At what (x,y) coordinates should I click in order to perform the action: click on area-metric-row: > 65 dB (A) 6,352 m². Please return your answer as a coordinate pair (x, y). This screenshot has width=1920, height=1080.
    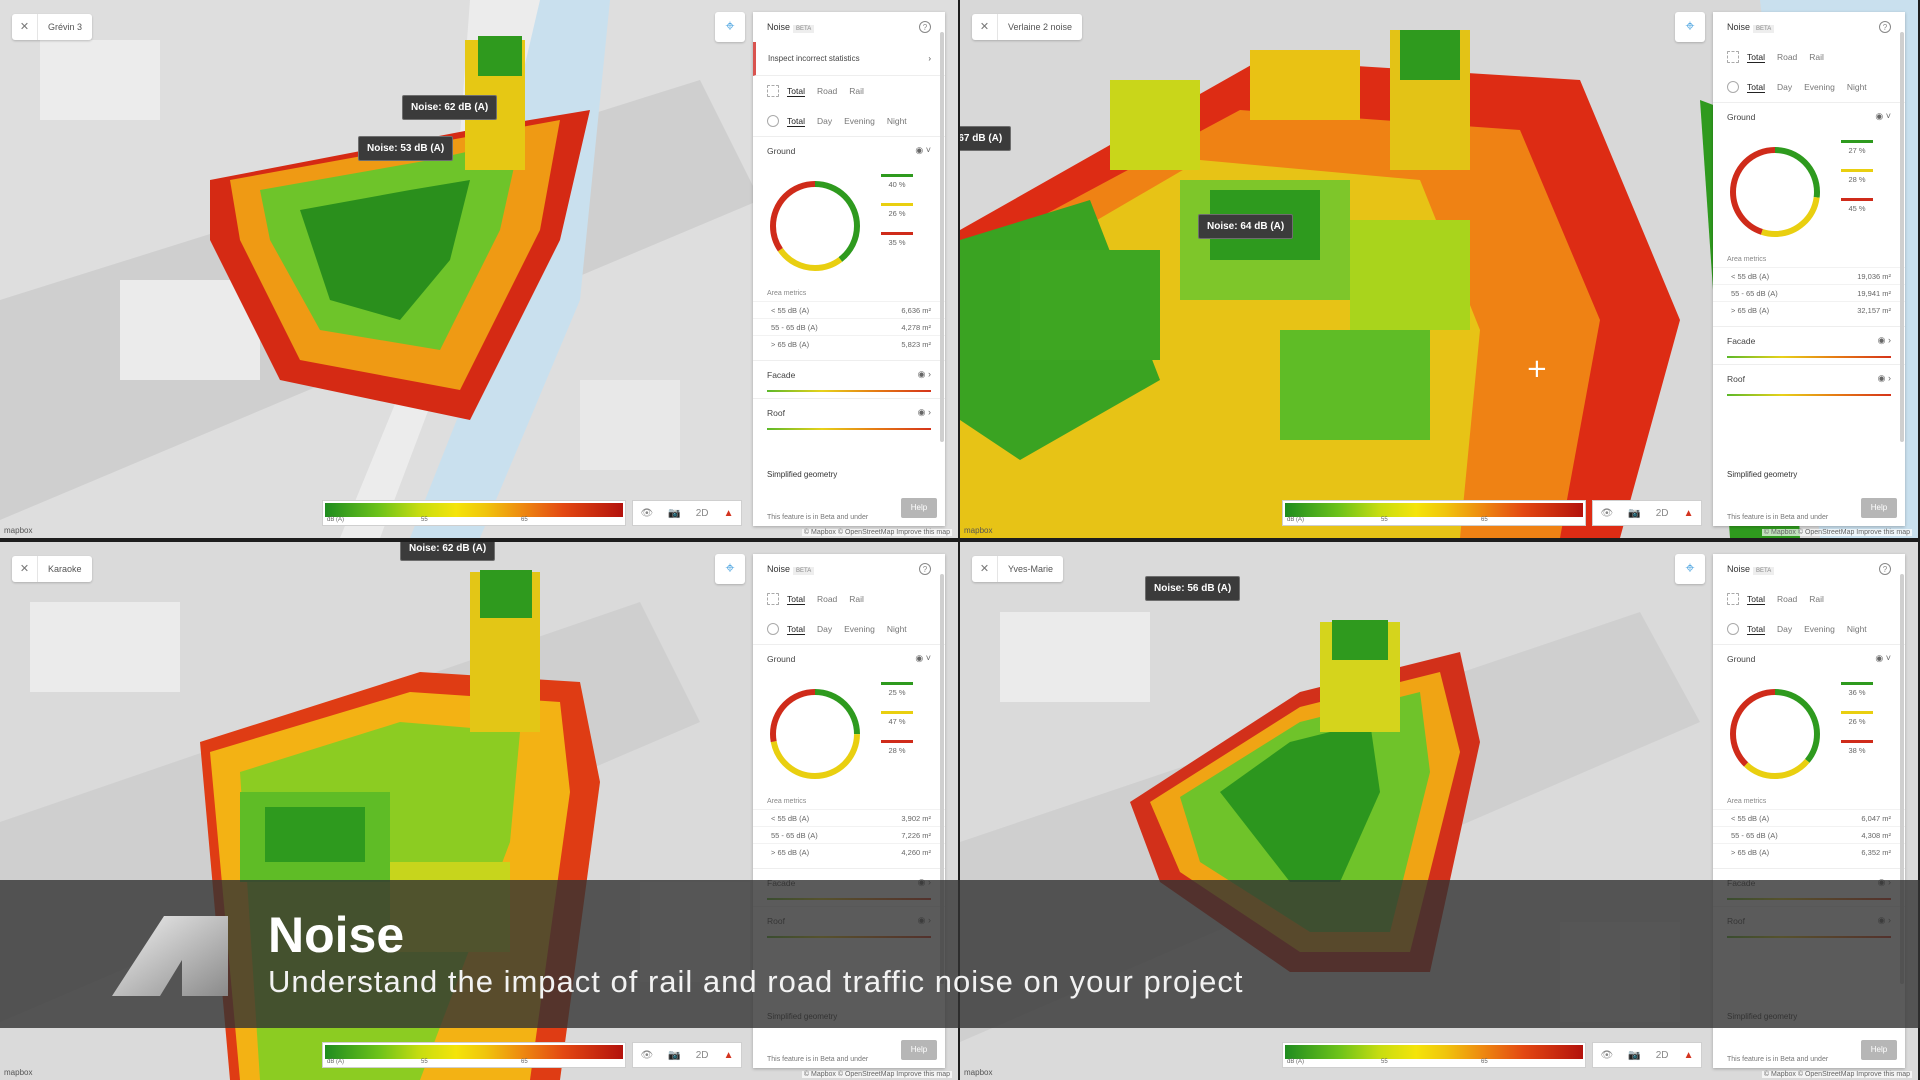
    Looking at the image, I should click on (1809, 851).